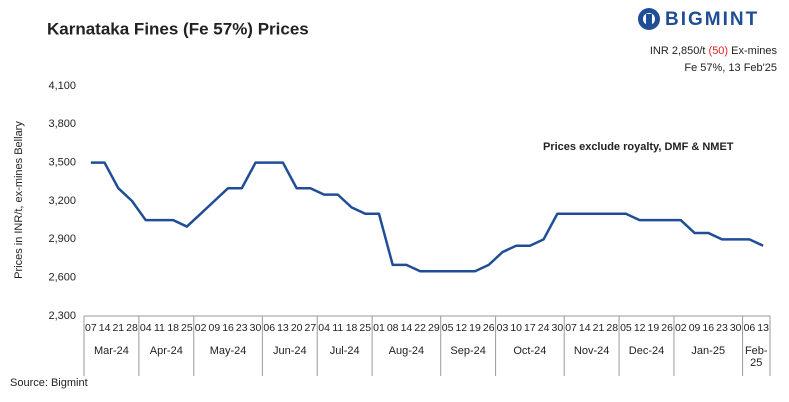 The image size is (789, 402). Describe the element at coordinates (530, 328) in the screenshot. I see `x-tick-label: 17` at that location.